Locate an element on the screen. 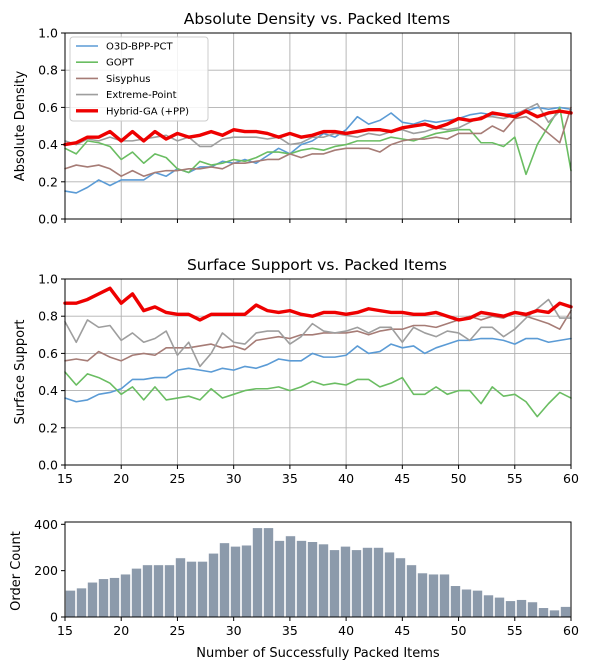 The width and height of the screenshot is (589, 670). legend-box is located at coordinates (139, 79).